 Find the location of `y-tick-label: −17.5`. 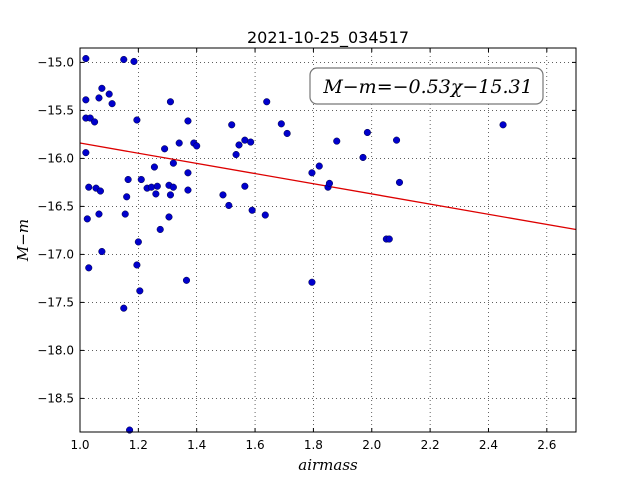

y-tick-label: −17.5 is located at coordinates (55, 302).